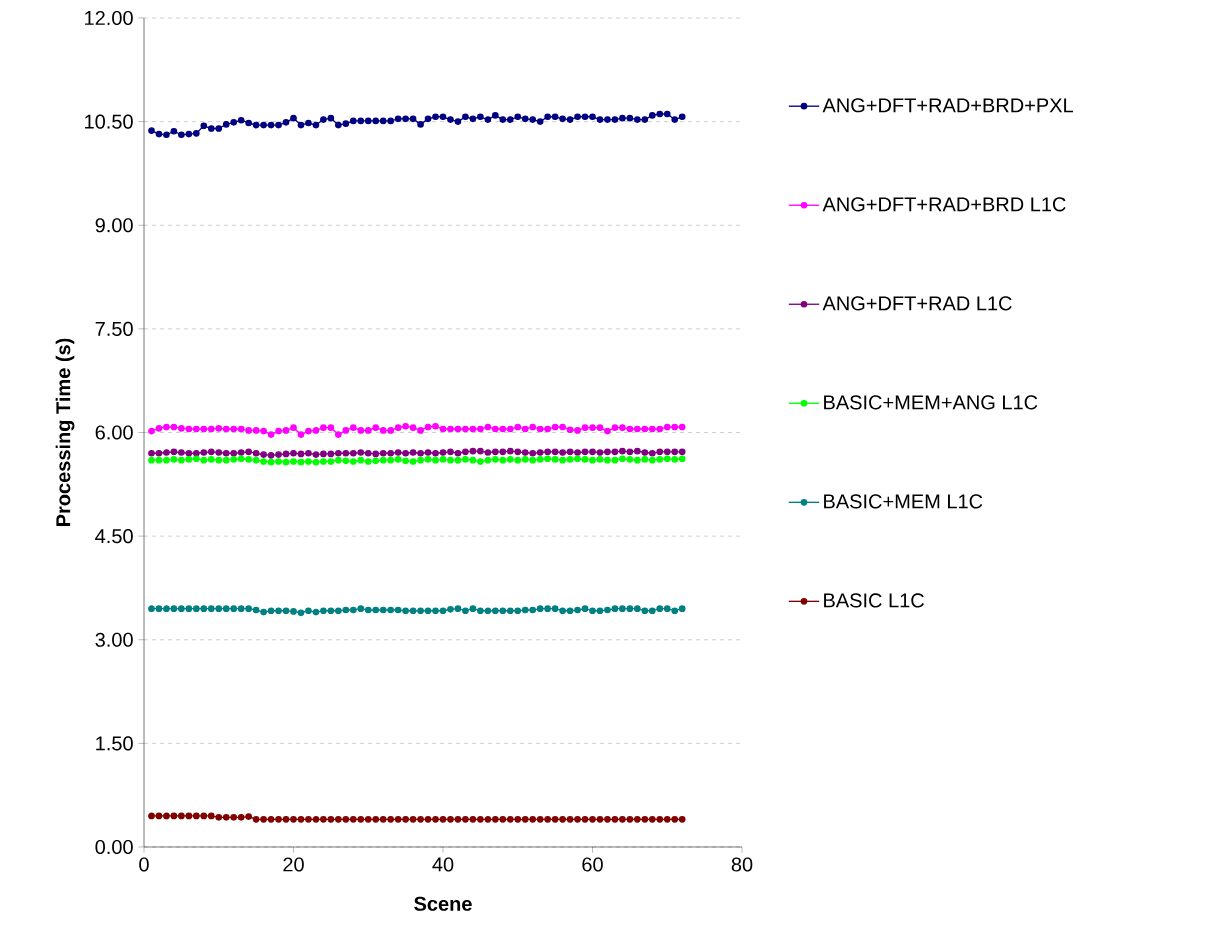 The height and width of the screenshot is (949, 1216). I want to click on y-tick-label: 10.50, so click(109, 121).